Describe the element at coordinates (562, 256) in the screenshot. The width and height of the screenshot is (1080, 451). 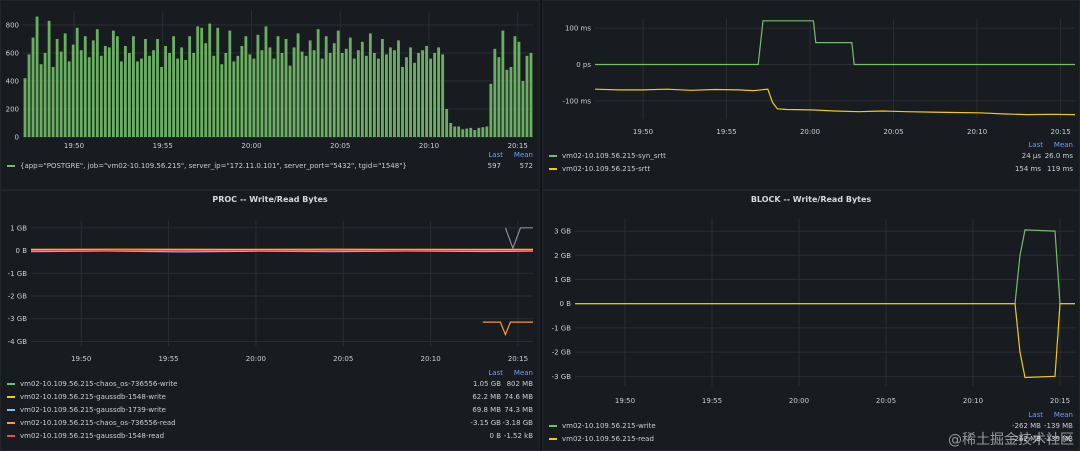
I see `y-tick-label: 2 GB` at that location.